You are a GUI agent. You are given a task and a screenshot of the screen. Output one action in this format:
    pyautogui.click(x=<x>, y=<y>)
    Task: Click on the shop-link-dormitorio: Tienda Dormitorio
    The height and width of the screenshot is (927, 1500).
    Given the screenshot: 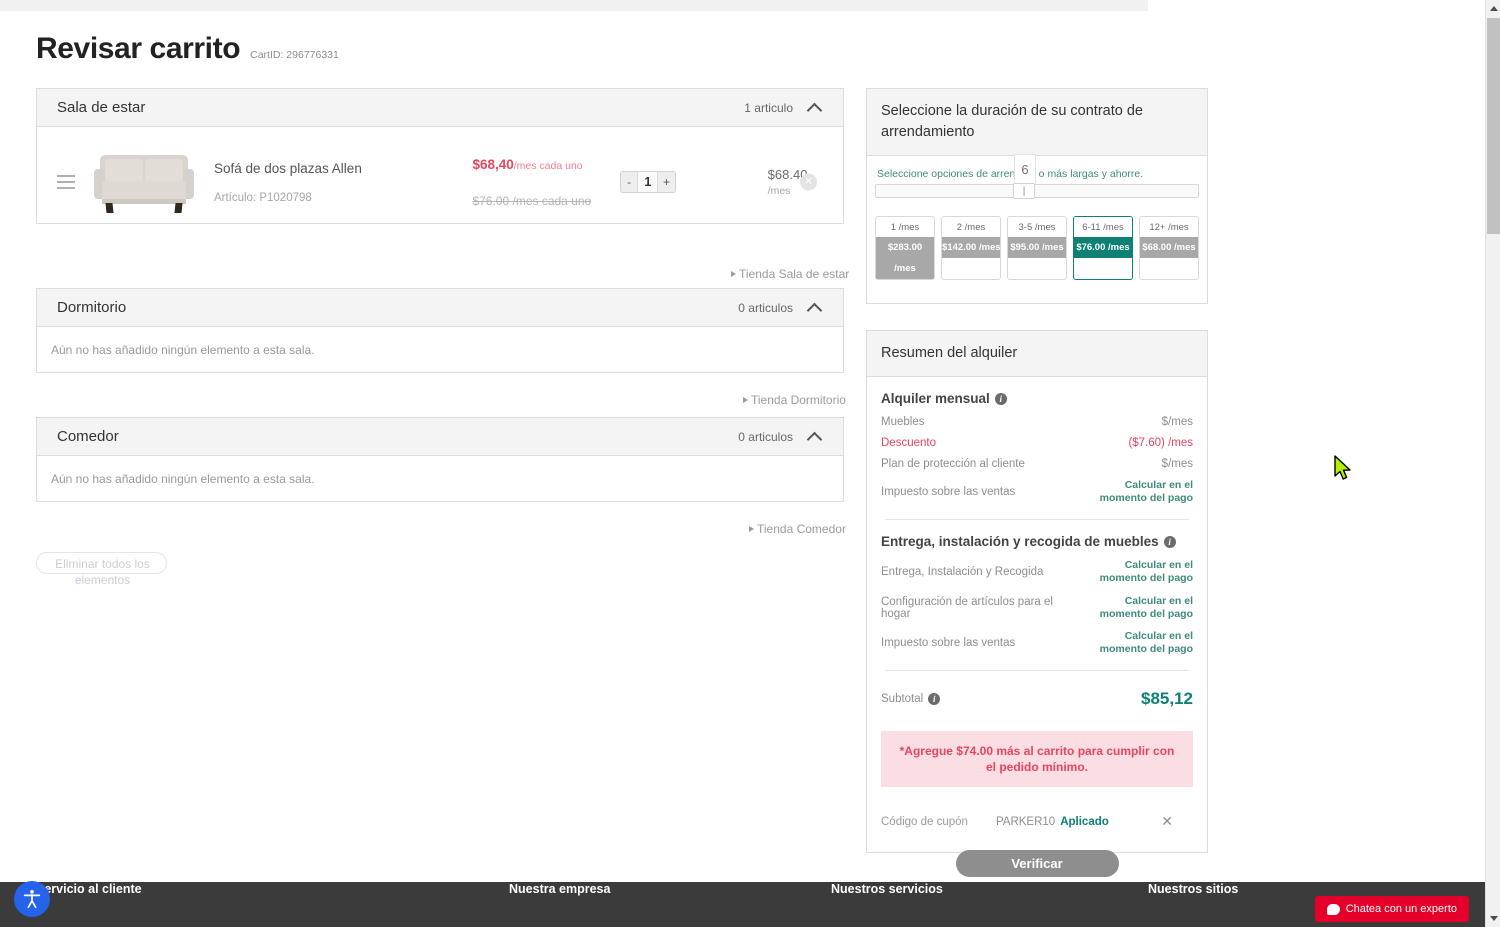 What is the action you would take?
    pyautogui.click(x=794, y=400)
    